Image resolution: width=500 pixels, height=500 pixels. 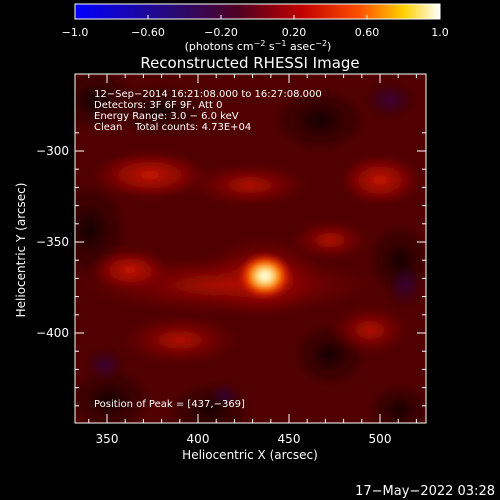 What do you see at coordinates (52, 151) in the screenshot?
I see `y-tick-label: −300` at bounding box center [52, 151].